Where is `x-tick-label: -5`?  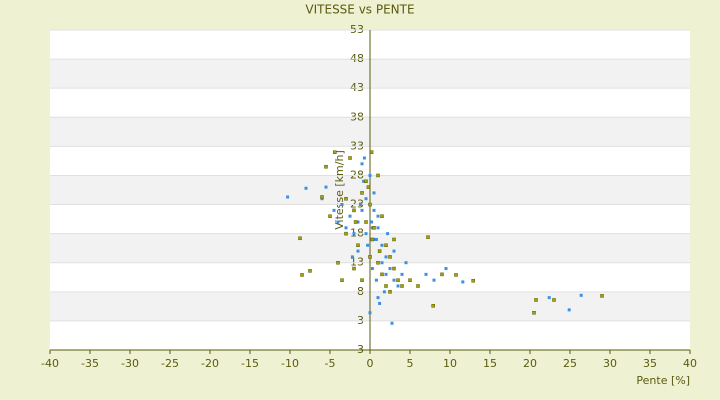
x-tick-label: -5 is located at coordinates (330, 363).